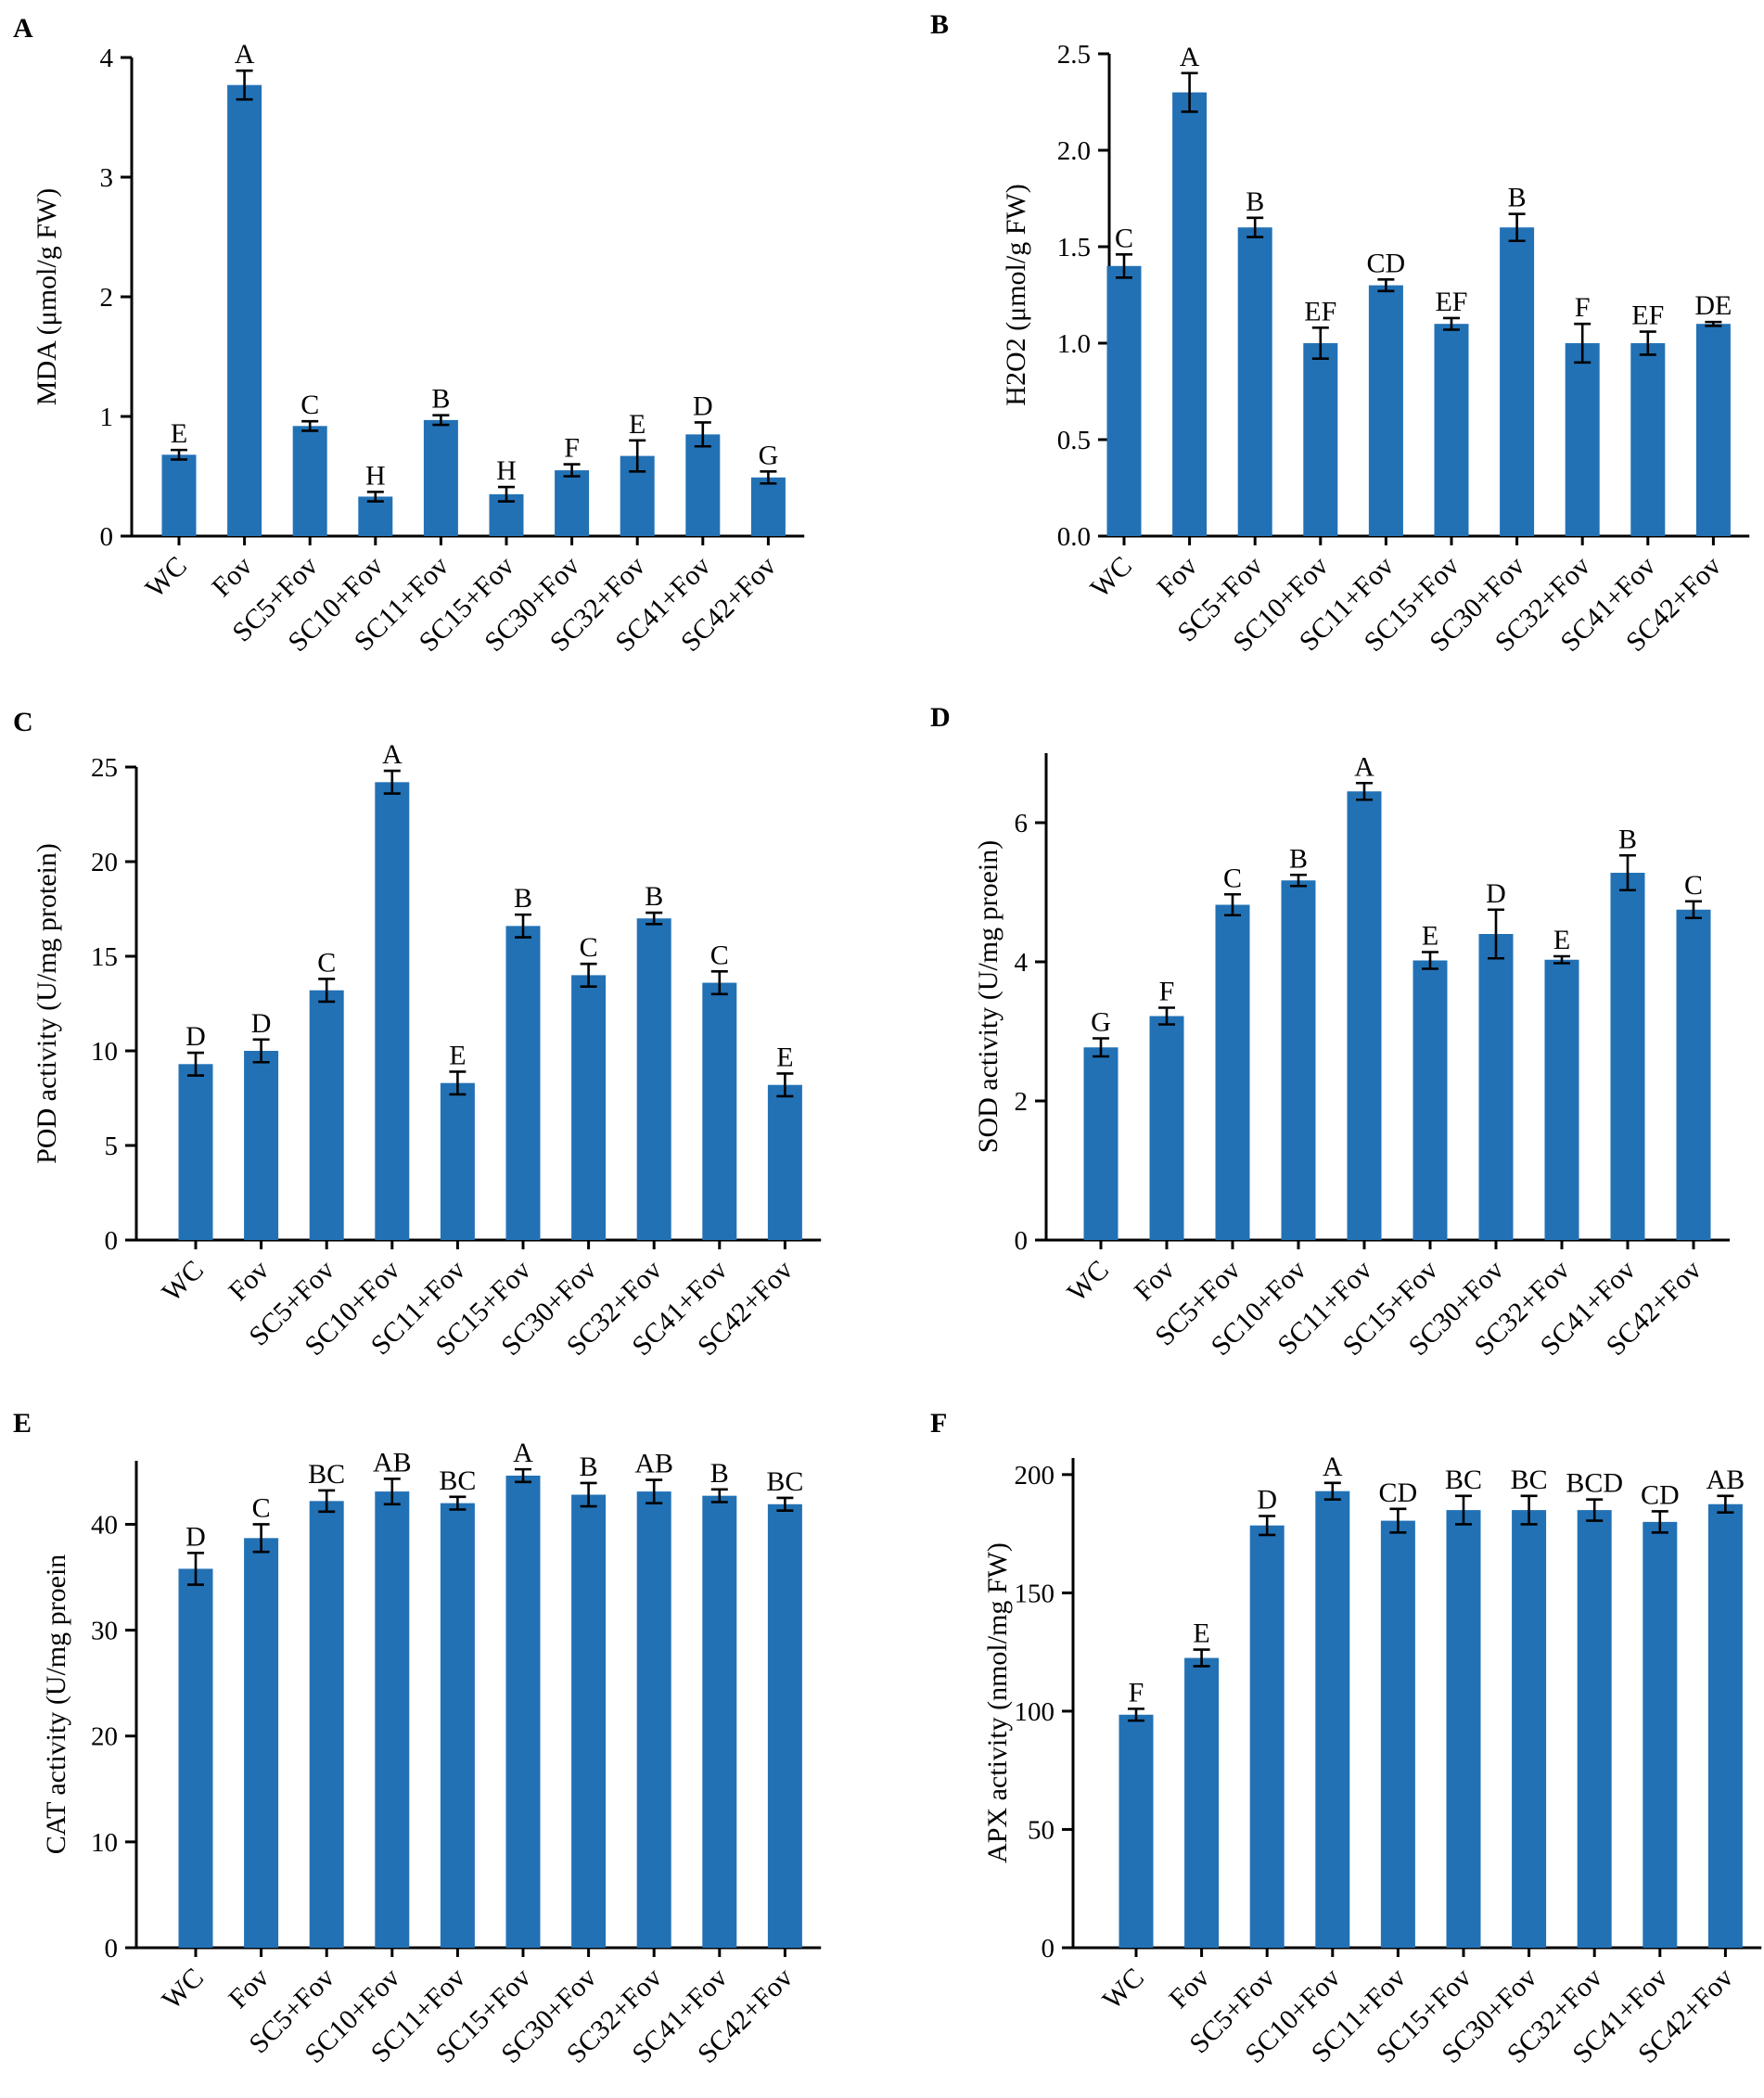 The width and height of the screenshot is (1764, 2098). Describe the element at coordinates (104, 768) in the screenshot. I see `y-tick-label: 25` at that location.